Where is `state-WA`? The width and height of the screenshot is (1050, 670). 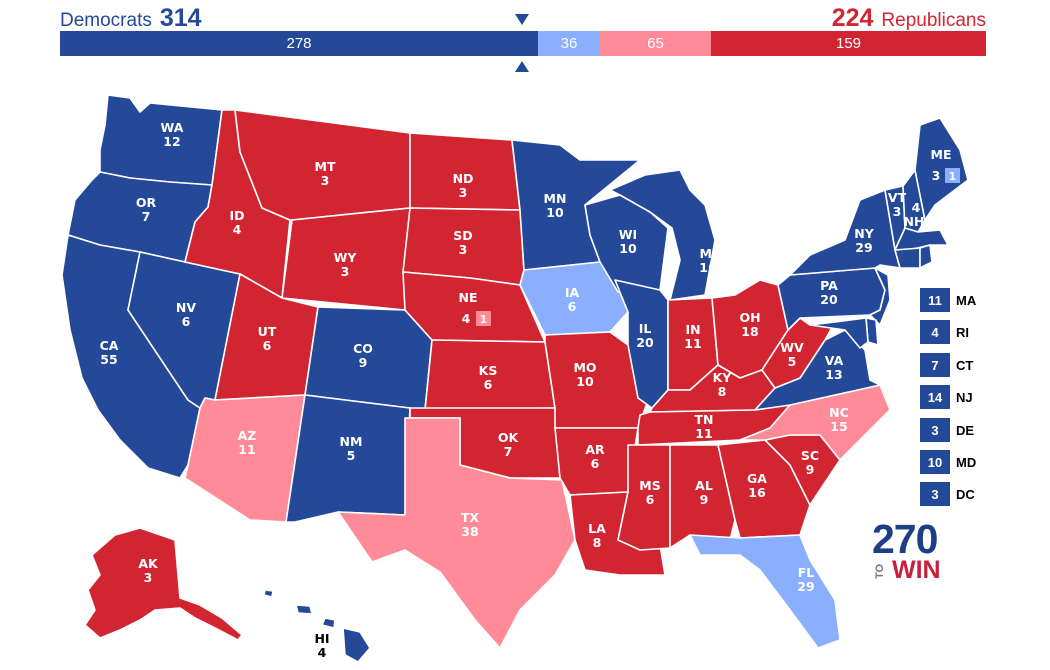
state-WA is located at coordinates (161, 140).